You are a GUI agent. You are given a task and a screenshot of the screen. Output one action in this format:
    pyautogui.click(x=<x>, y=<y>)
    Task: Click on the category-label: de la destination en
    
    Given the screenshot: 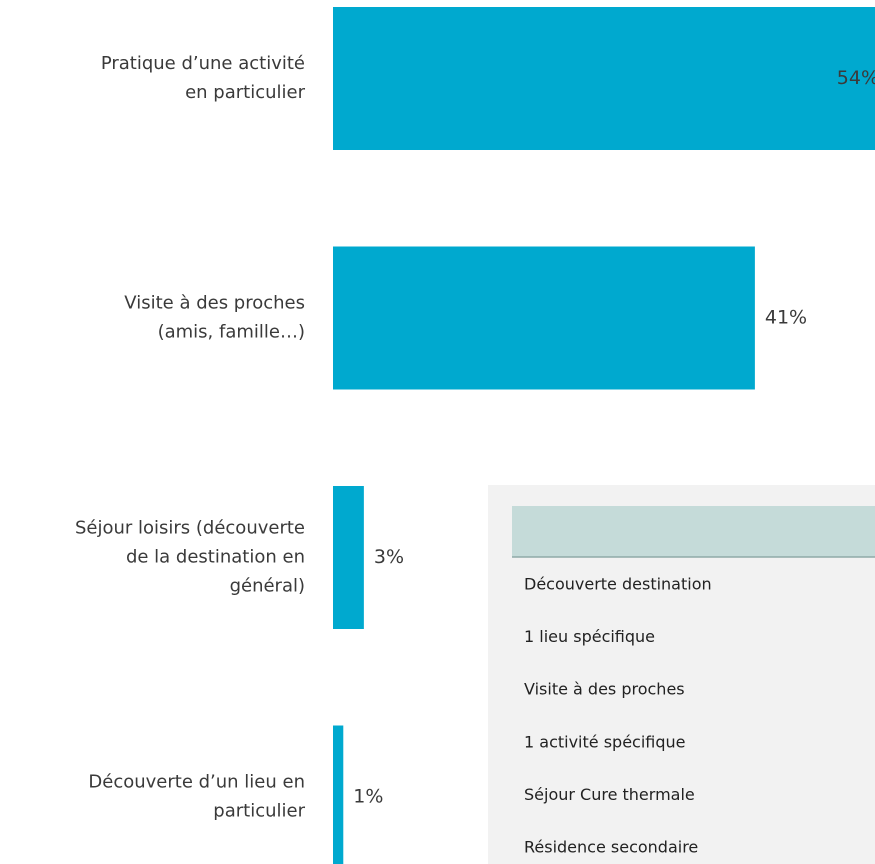 What is the action you would take?
    pyautogui.click(x=215, y=557)
    